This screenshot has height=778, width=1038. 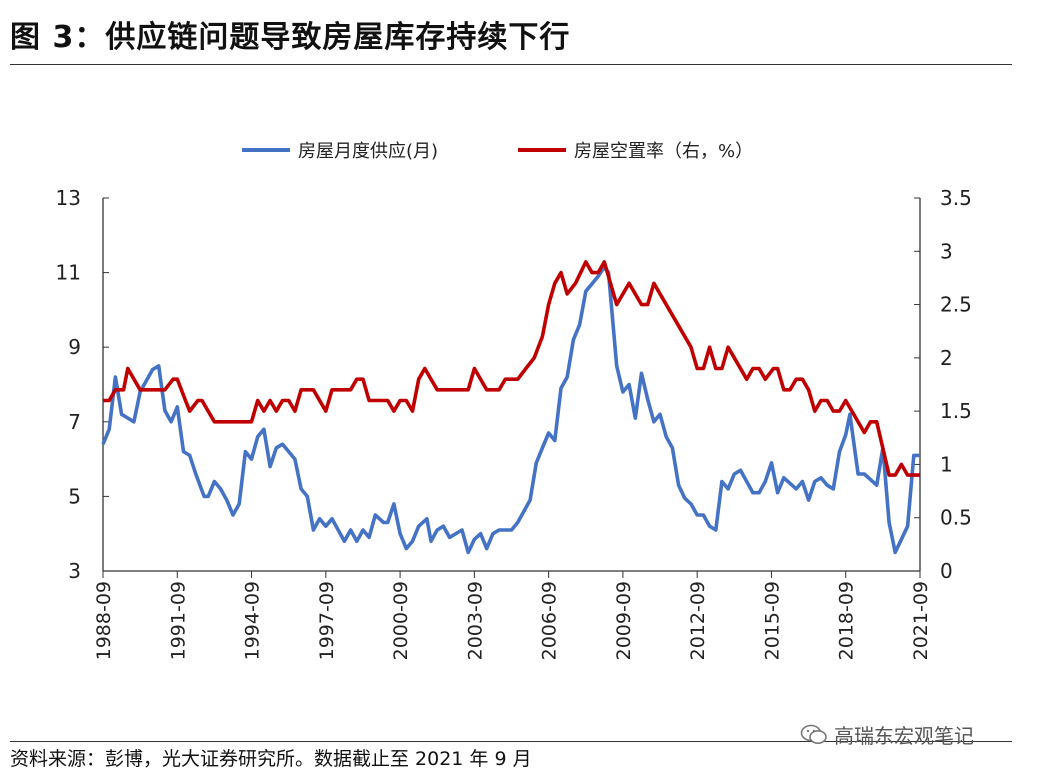 What do you see at coordinates (904, 736) in the screenshot?
I see `watermark-text: 高瑞东宏观笔记` at bounding box center [904, 736].